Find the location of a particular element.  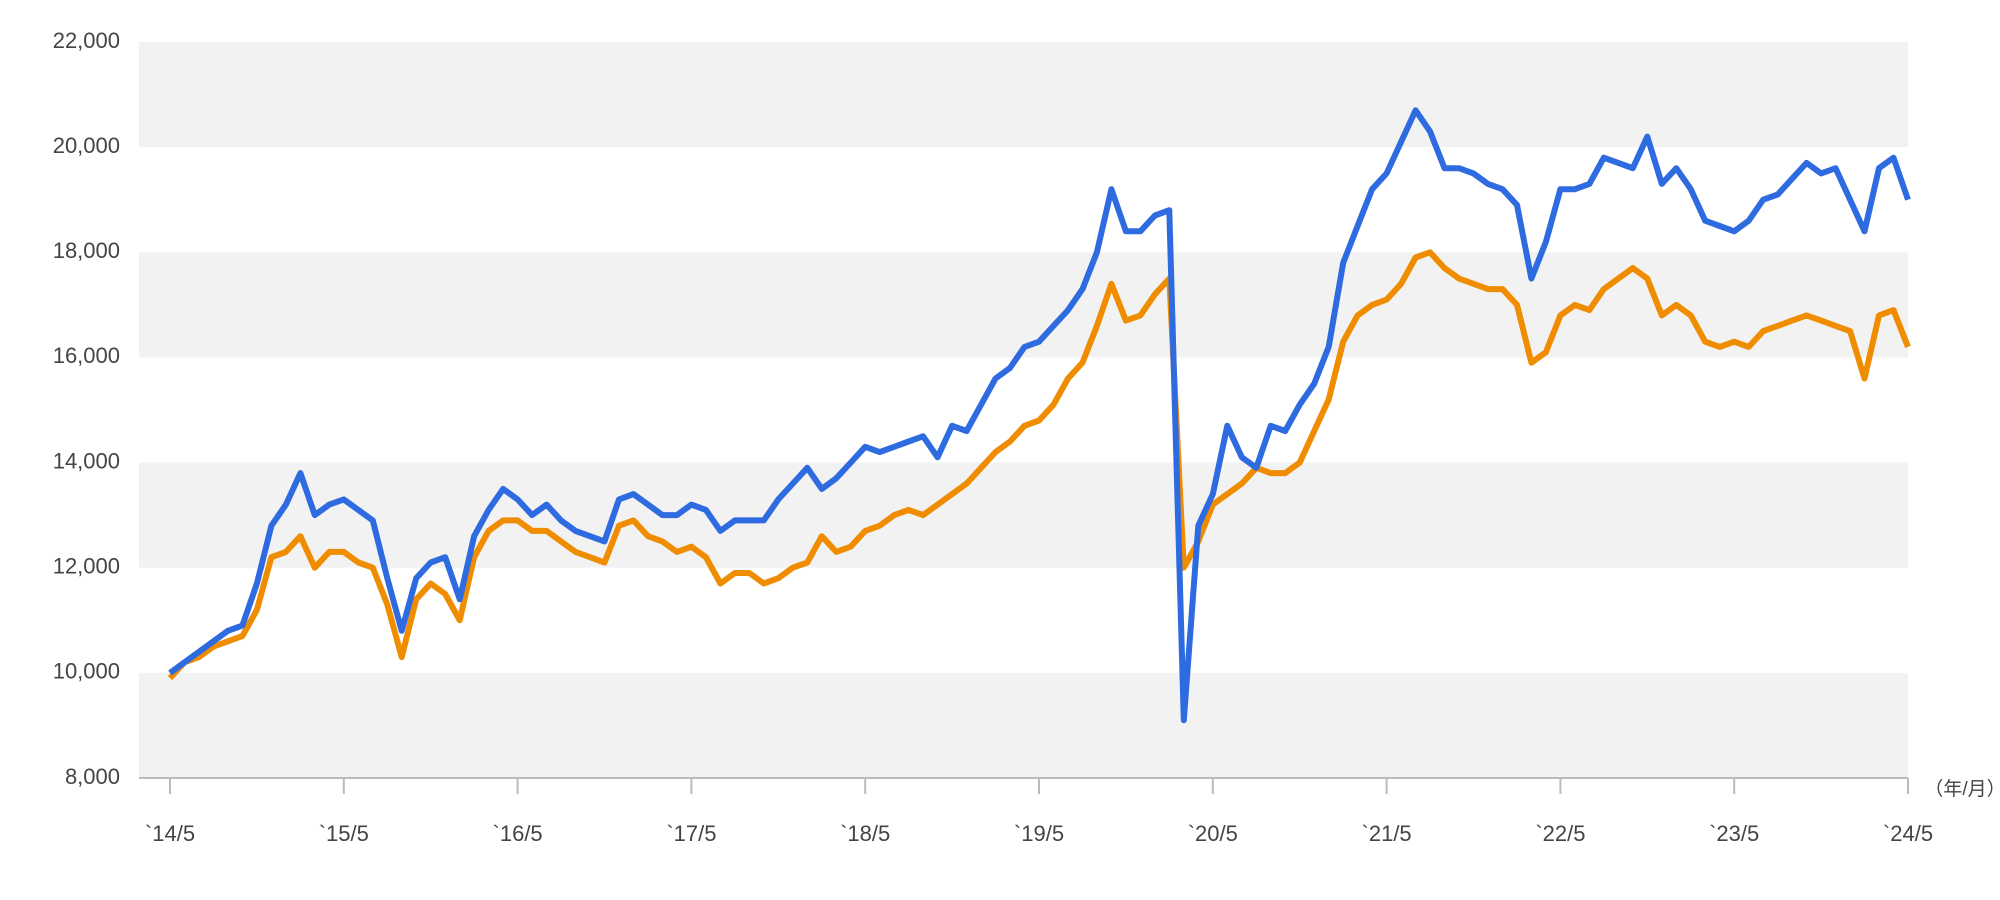

y-tick-label: 22,000 is located at coordinates (86, 40).